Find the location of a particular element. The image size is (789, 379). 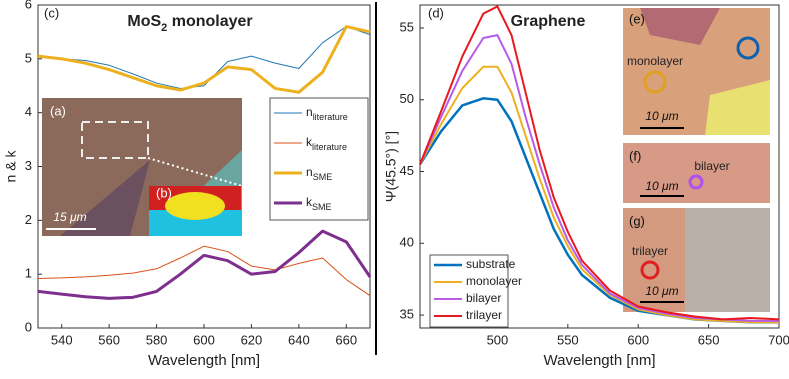

legend-label: kSME is located at coordinates (319, 203).